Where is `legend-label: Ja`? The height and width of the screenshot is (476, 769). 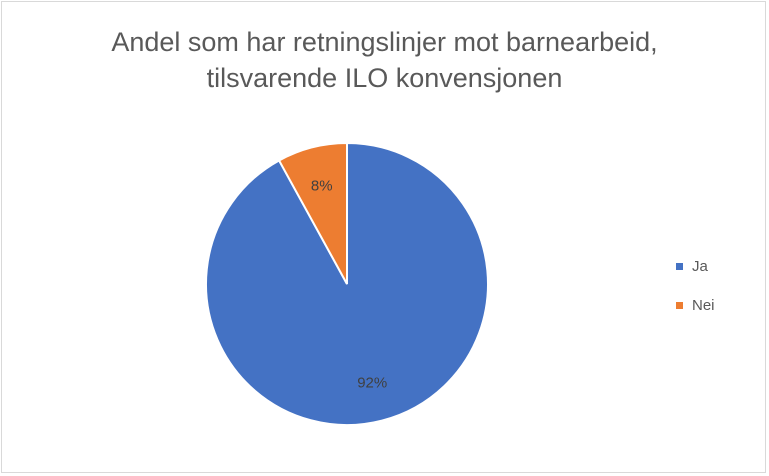 legend-label: Ja is located at coordinates (700, 266).